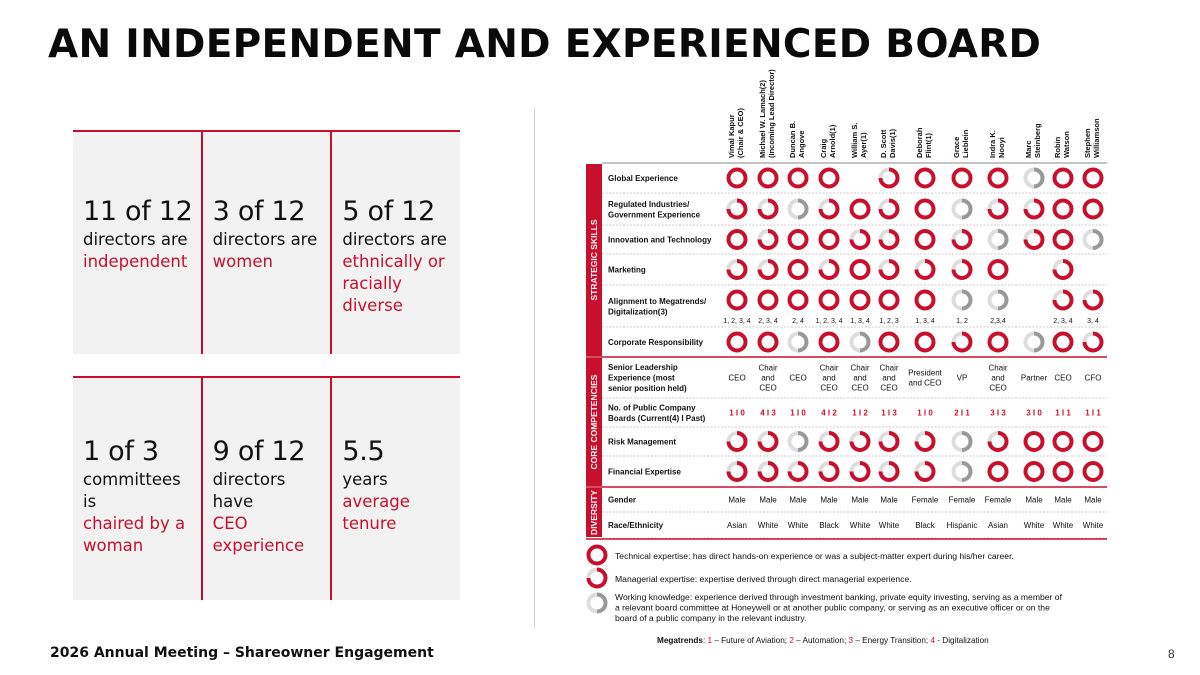 This screenshot has height=675, width=1200. What do you see at coordinates (829, 525) in the screenshot?
I see `matrix-cell: Black` at bounding box center [829, 525].